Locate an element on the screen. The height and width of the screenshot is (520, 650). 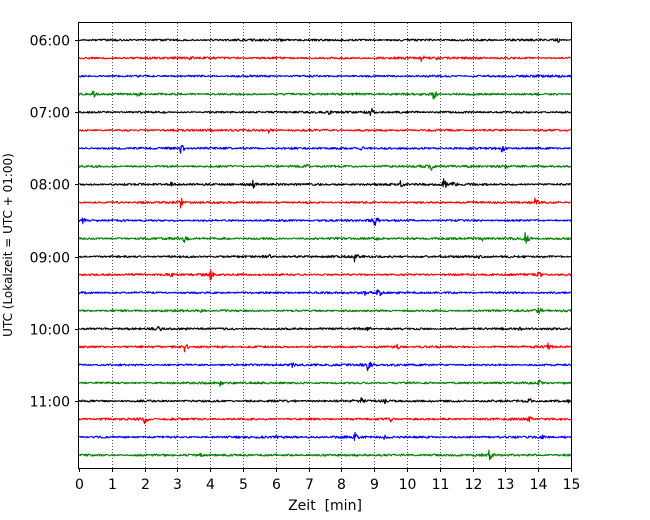
y-axis-label: UTC (Lokalzeit = UTC + 01:00) is located at coordinates (8, 245).